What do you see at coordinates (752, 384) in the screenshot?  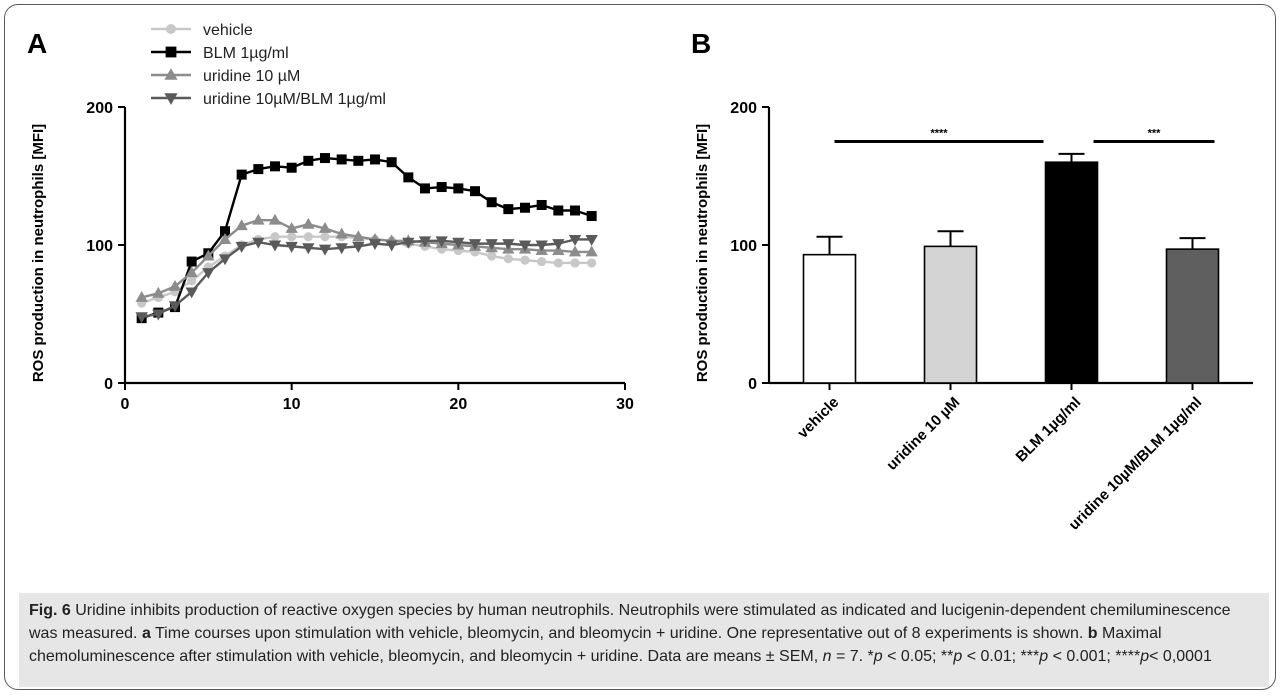 I see `y-tick-label: 0` at bounding box center [752, 384].